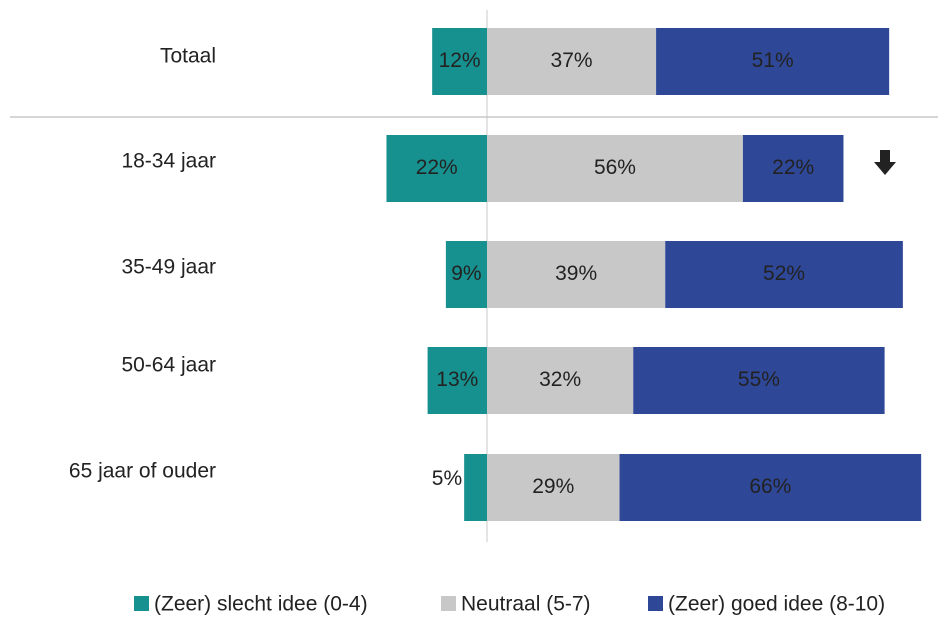 Image resolution: width=938 pixels, height=621 pixels. I want to click on value-label: 32%, so click(560, 379).